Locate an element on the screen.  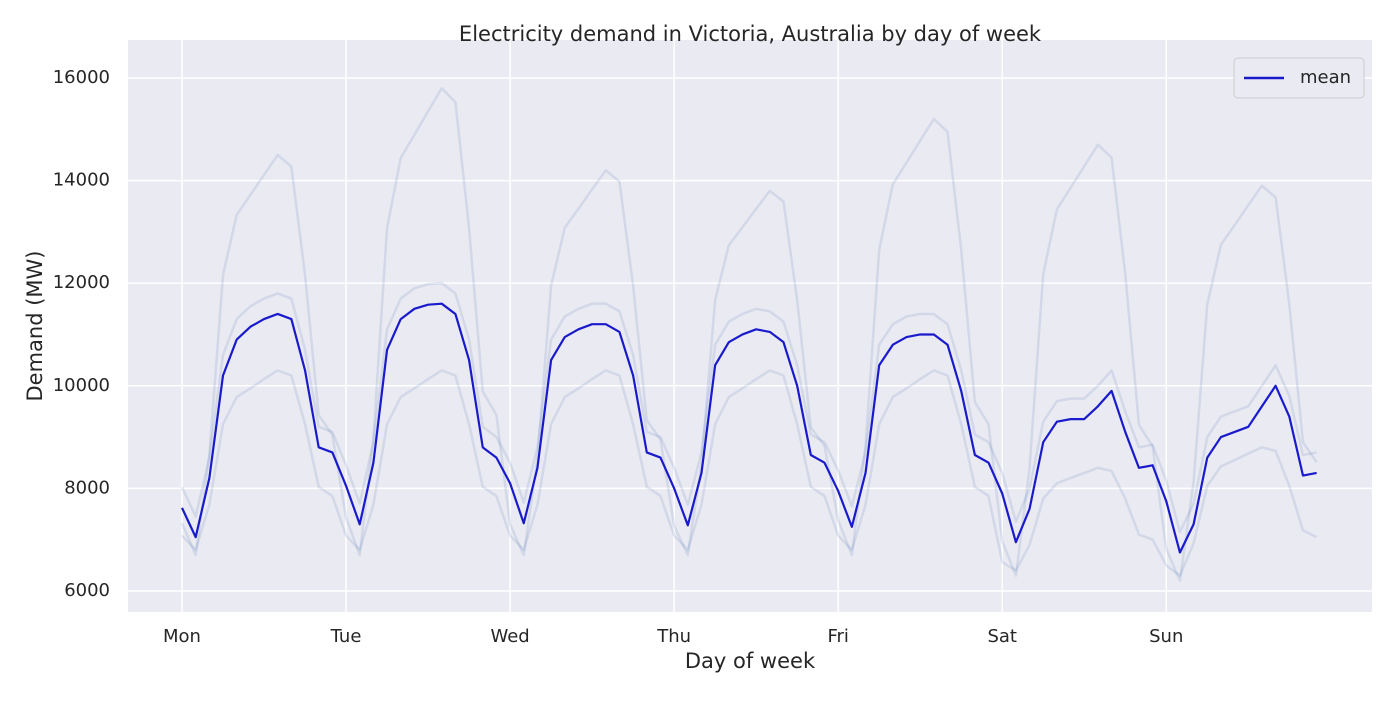
x-tick-label: Sun is located at coordinates (1166, 636).